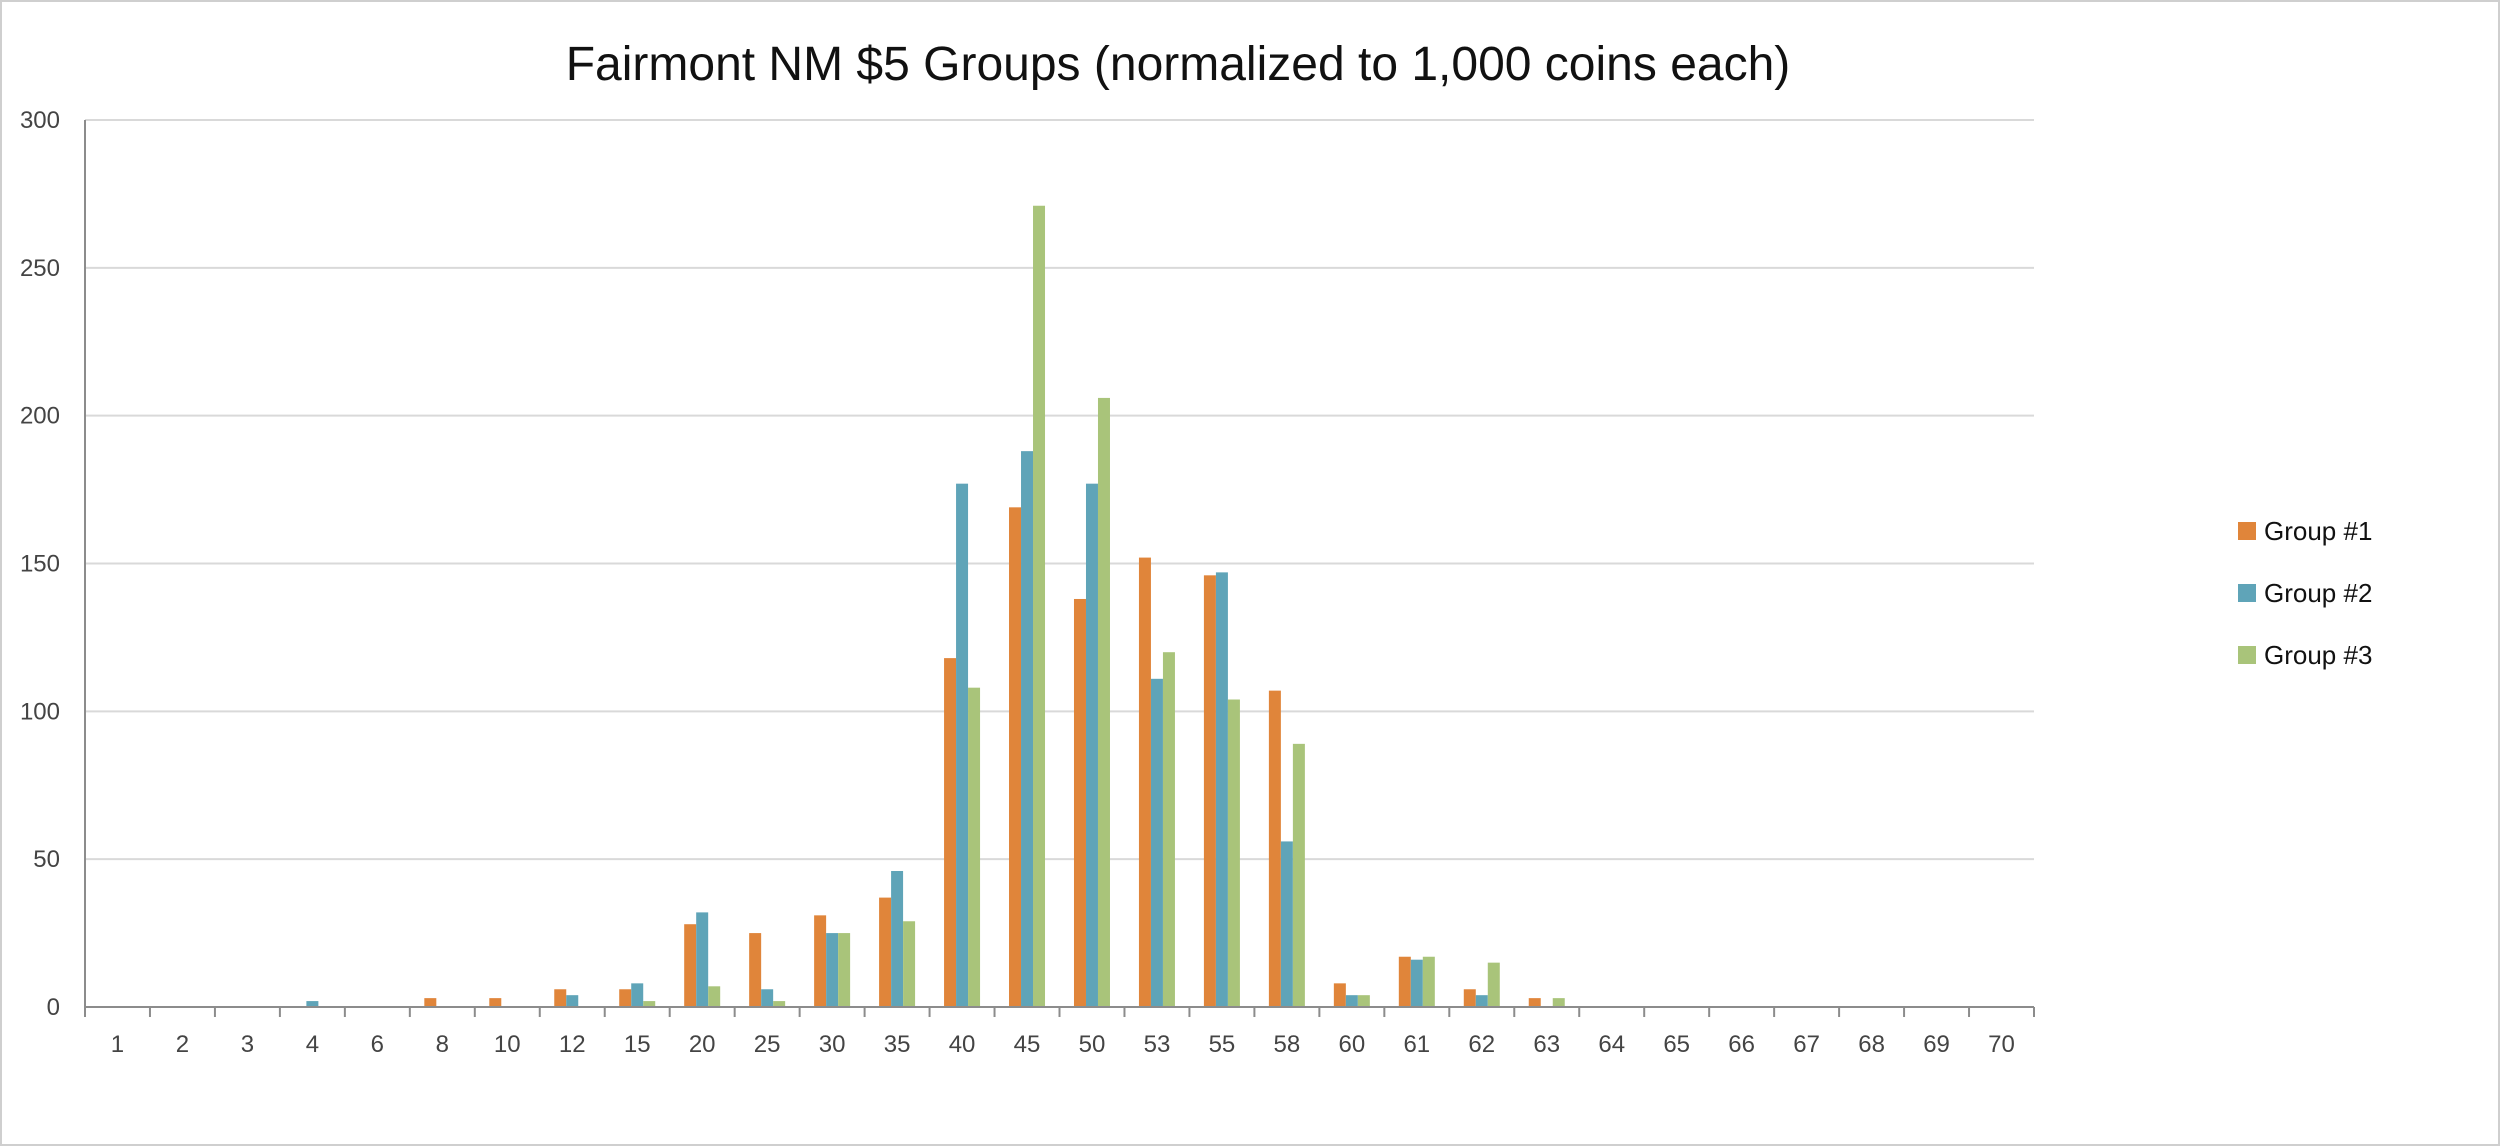 The height and width of the screenshot is (1146, 2500). Describe the element at coordinates (53, 1007) in the screenshot. I see `y-tick-label: 0` at that location.